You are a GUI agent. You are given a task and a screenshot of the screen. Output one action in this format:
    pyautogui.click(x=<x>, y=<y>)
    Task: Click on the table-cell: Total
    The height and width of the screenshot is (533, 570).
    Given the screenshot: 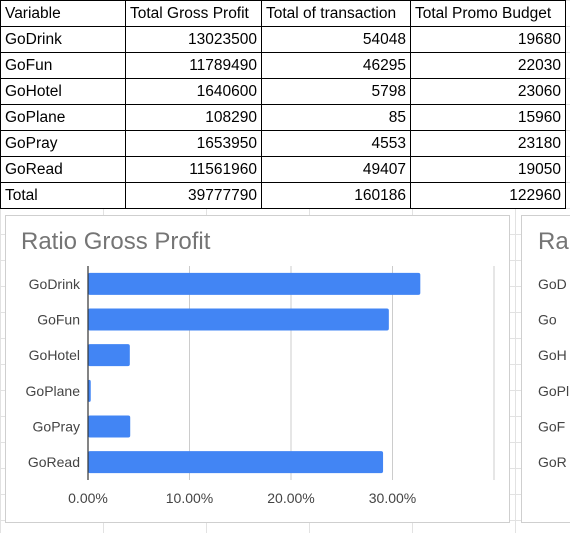 What is the action you would take?
    pyautogui.click(x=63, y=195)
    